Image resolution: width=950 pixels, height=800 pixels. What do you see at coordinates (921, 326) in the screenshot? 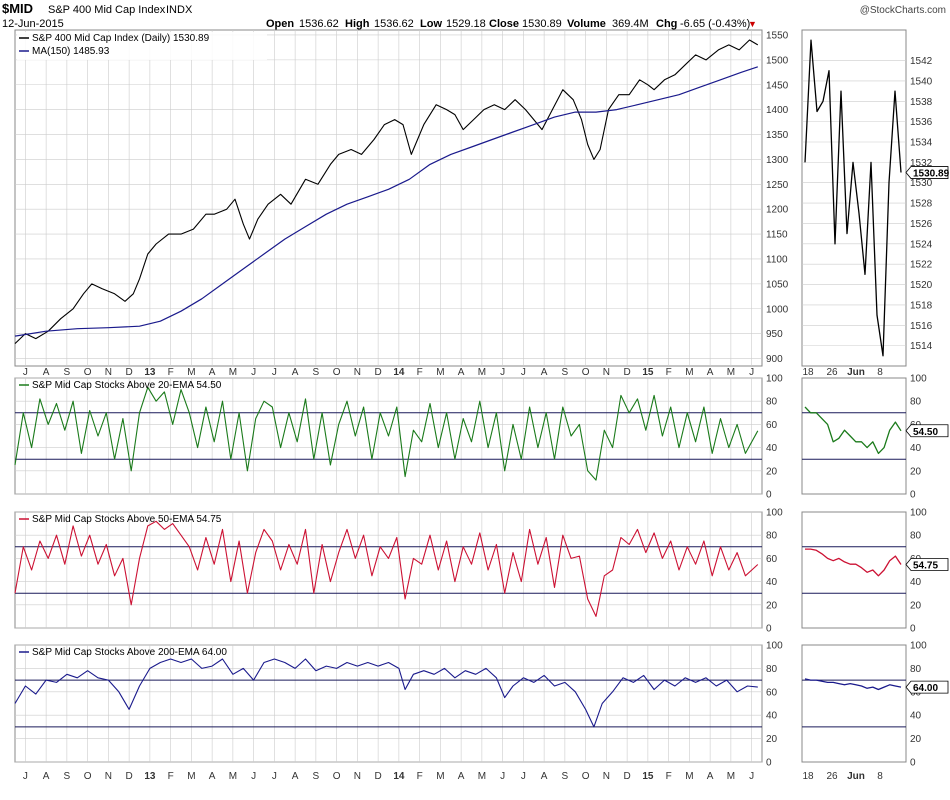
I see `zoom-y-tick-label: 1516` at bounding box center [921, 326].